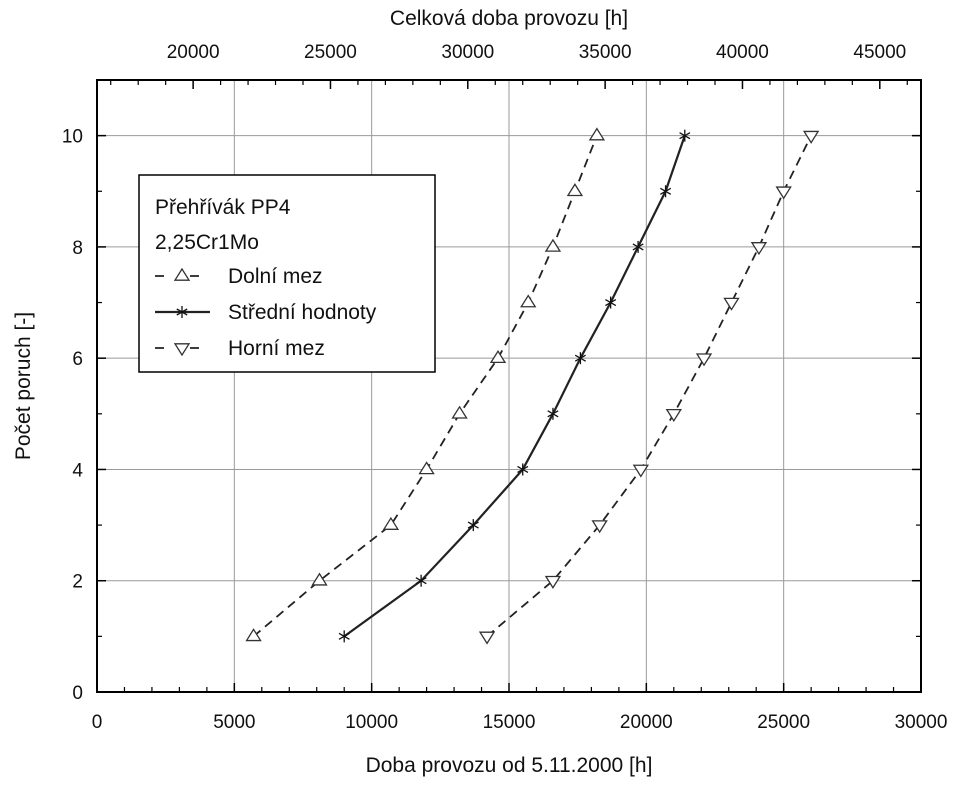  I want to click on legend-label: Střední hodnoty, so click(302, 312).